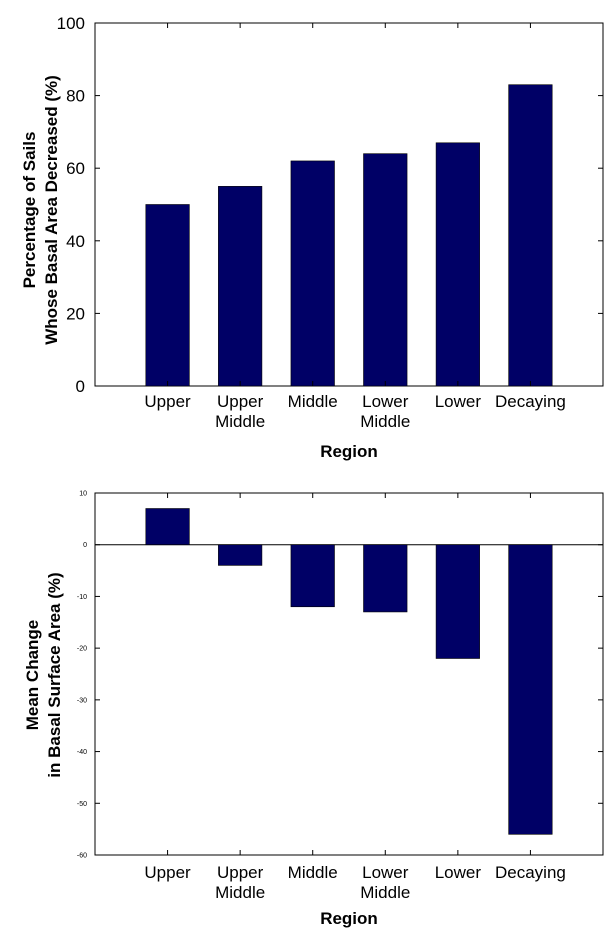 The height and width of the screenshot is (930, 614). What do you see at coordinates (83, 494) in the screenshot?
I see `y-tick-label-7: 10` at bounding box center [83, 494].